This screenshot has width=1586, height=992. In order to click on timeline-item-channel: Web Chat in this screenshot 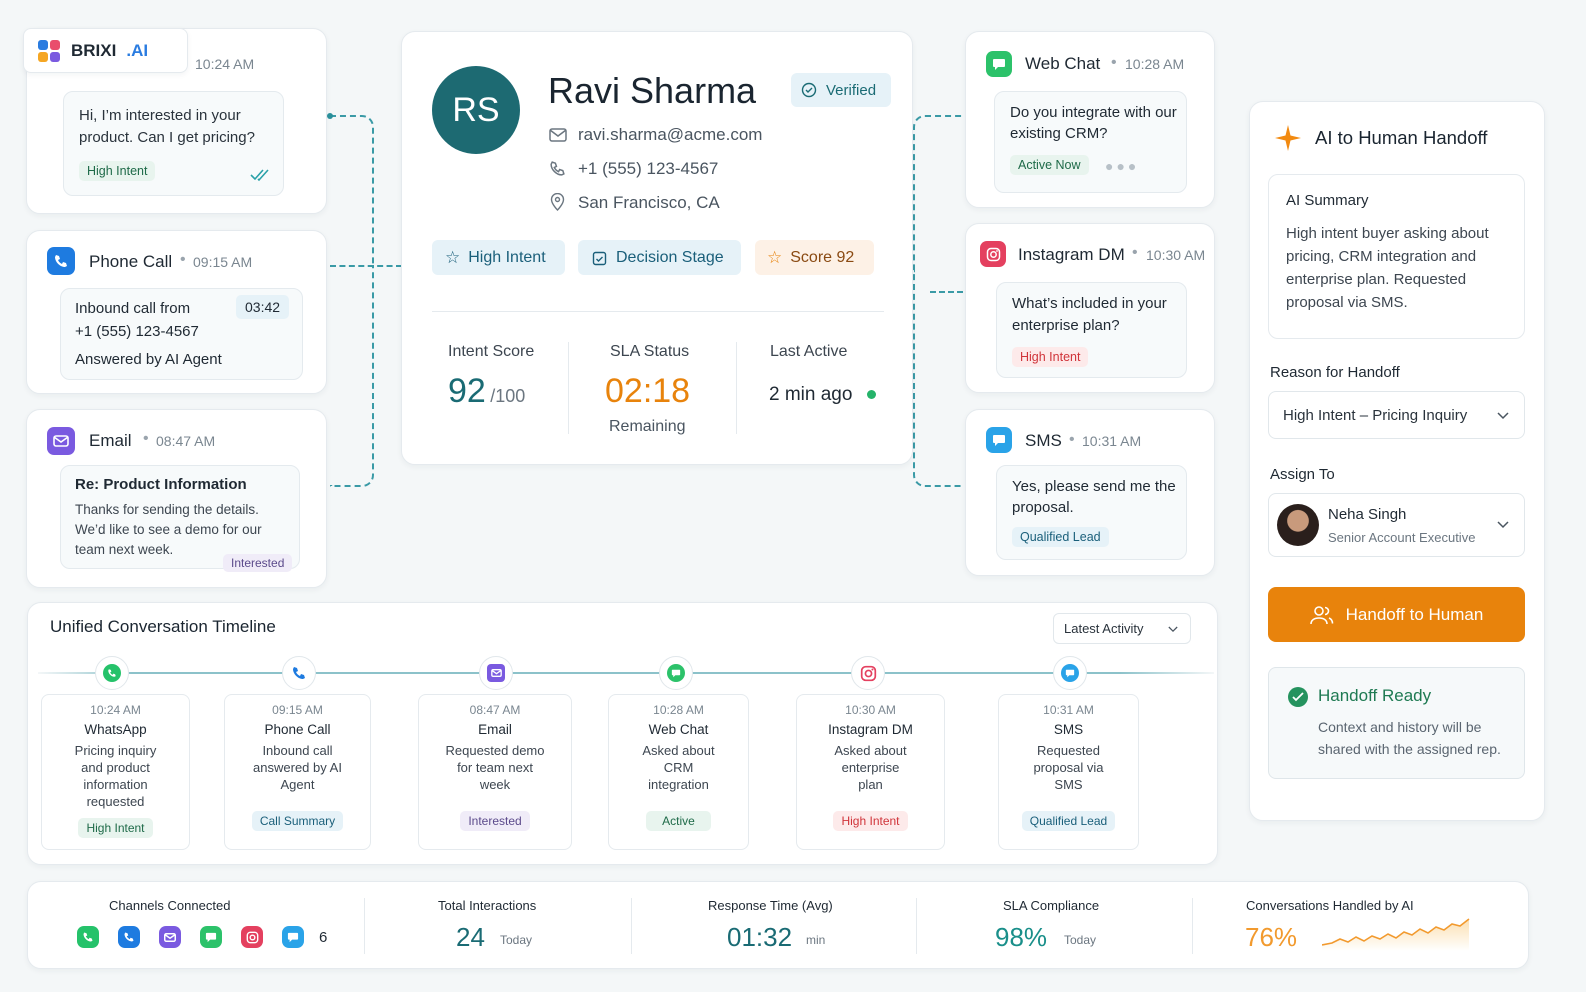, I will do `click(678, 729)`.